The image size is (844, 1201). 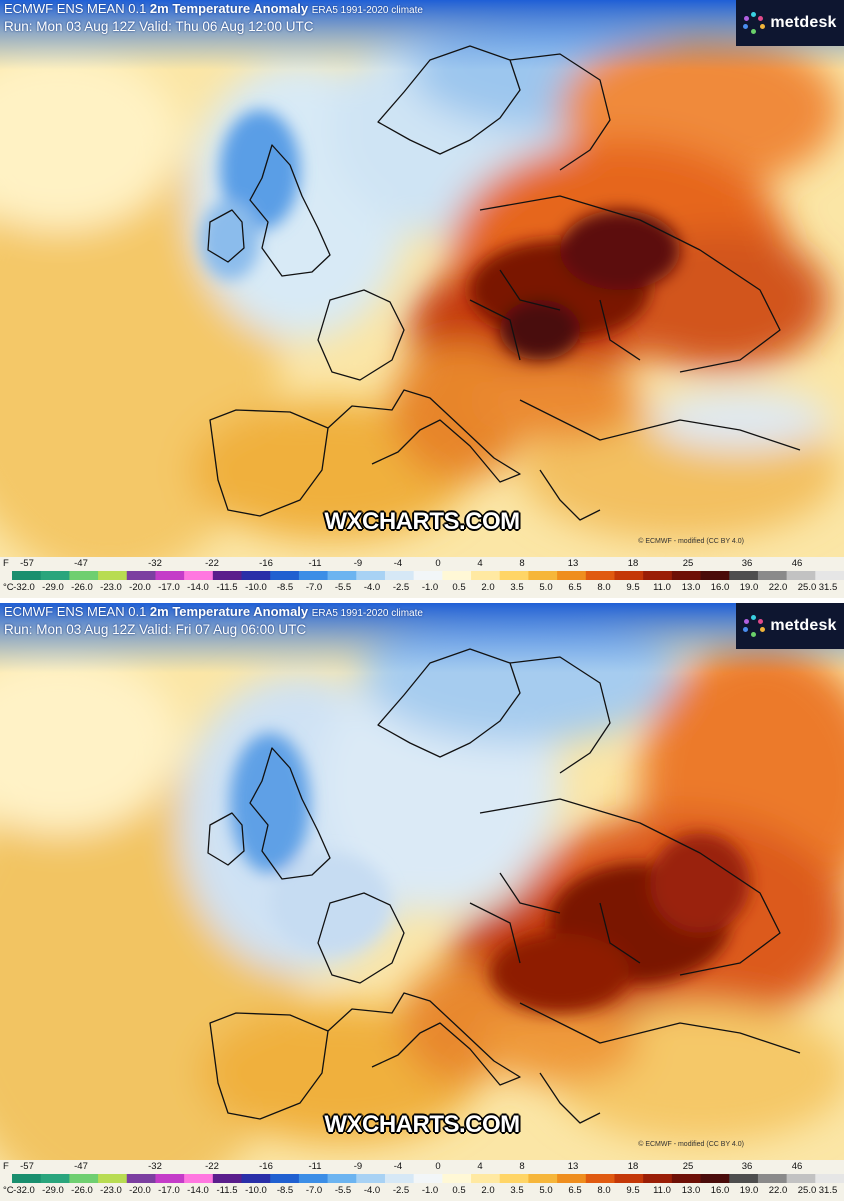 What do you see at coordinates (155, 1166) in the screenshot?
I see `legend-f-label: -32` at bounding box center [155, 1166].